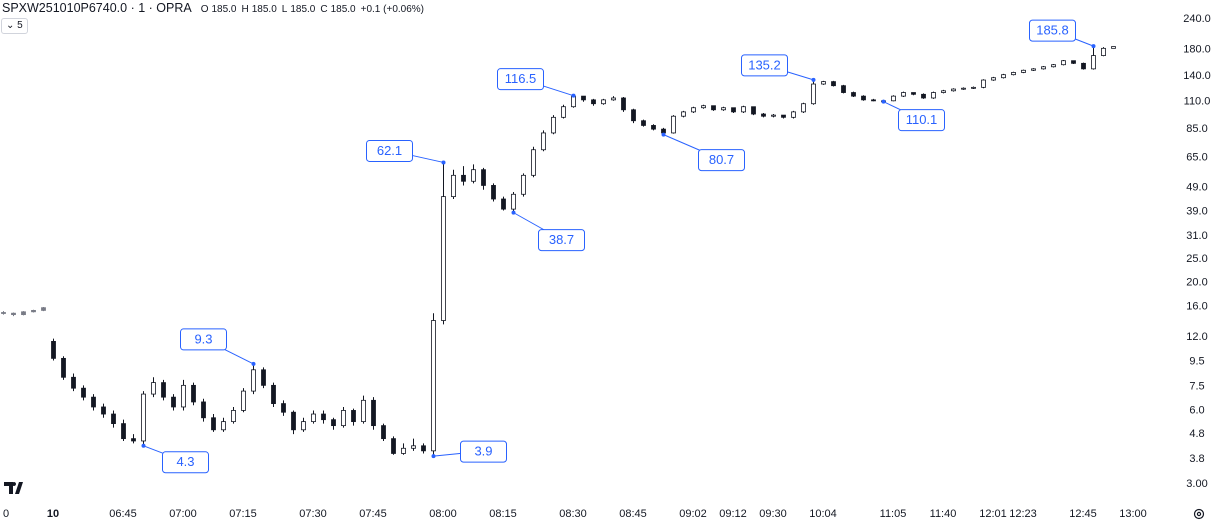 This screenshot has height=523, width=1214. Describe the element at coordinates (993, 514) in the screenshot. I see `x-tick-label: 12:01` at that location.